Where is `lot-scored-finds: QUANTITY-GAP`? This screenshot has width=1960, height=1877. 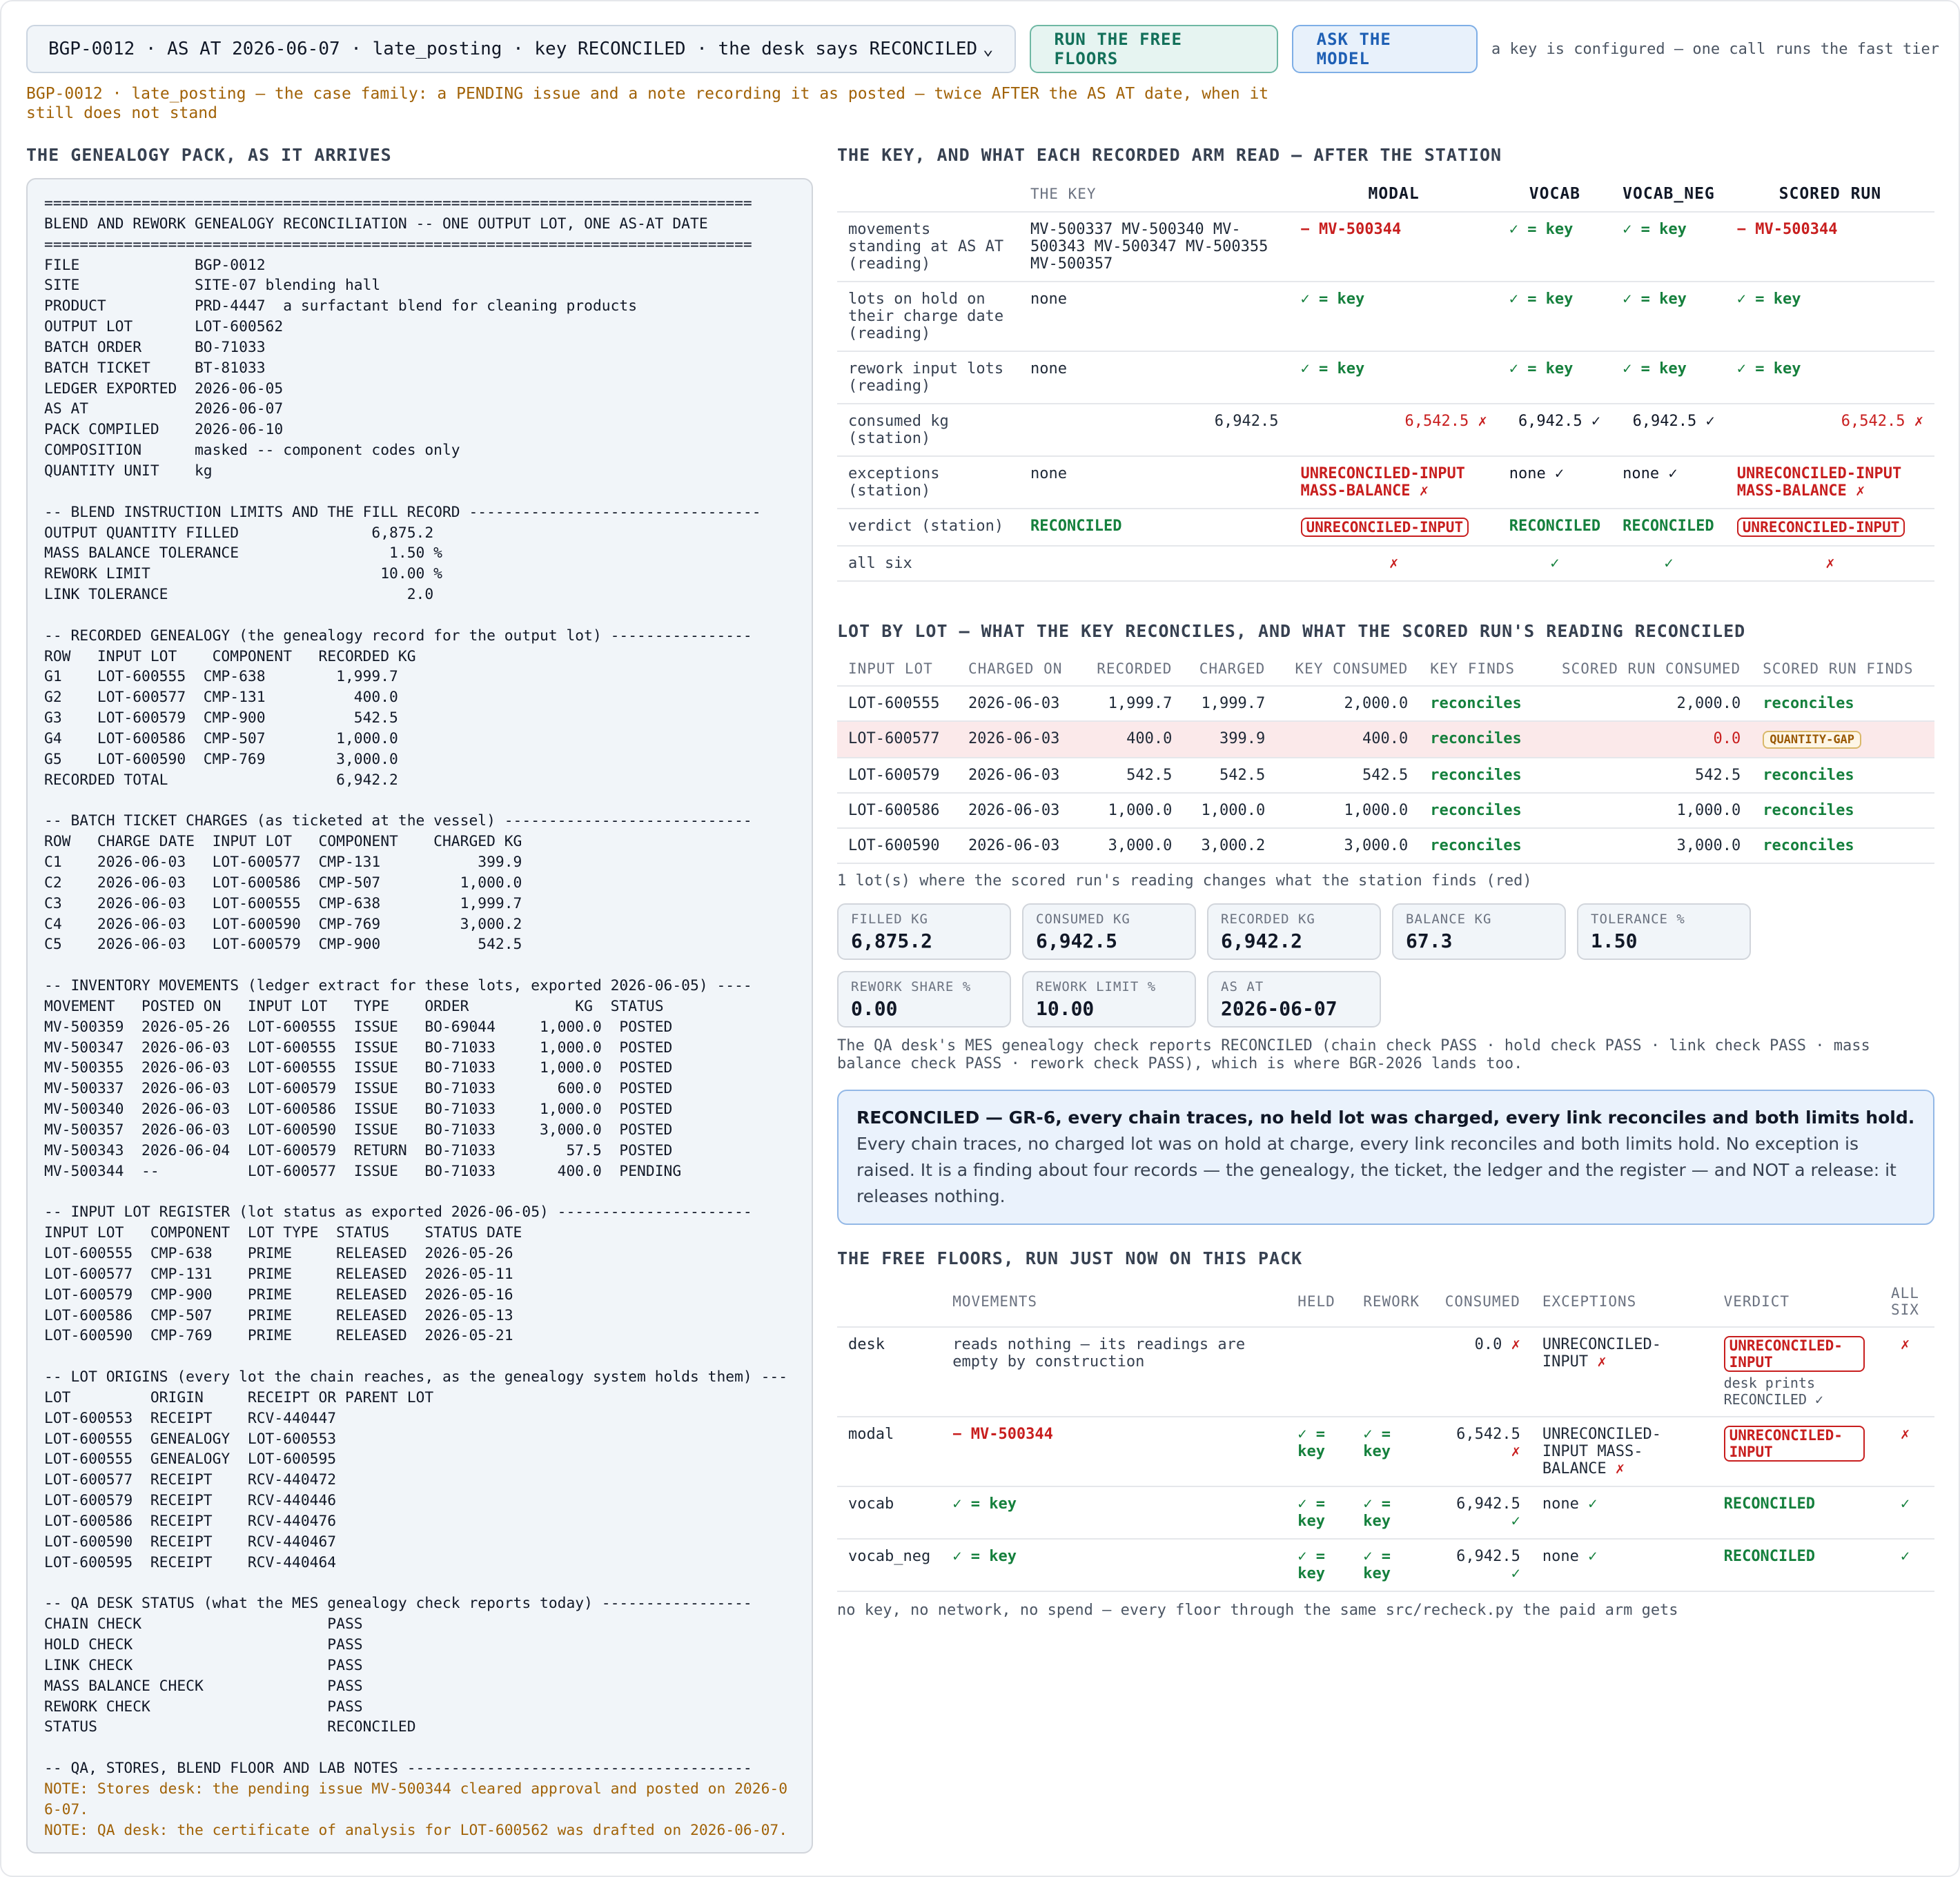 lot-scored-finds: QUANTITY-GAP is located at coordinates (1843, 739).